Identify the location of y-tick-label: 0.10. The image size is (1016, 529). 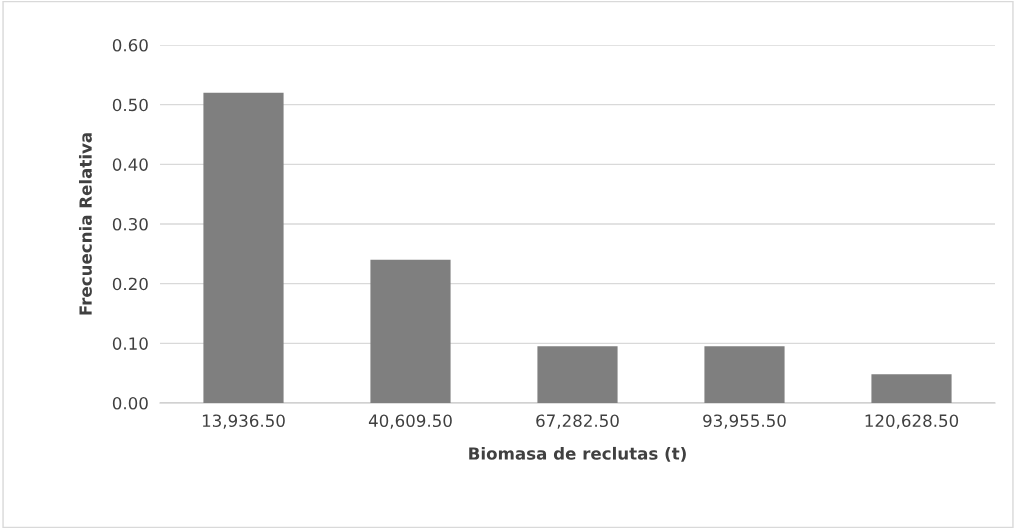
(130, 343).